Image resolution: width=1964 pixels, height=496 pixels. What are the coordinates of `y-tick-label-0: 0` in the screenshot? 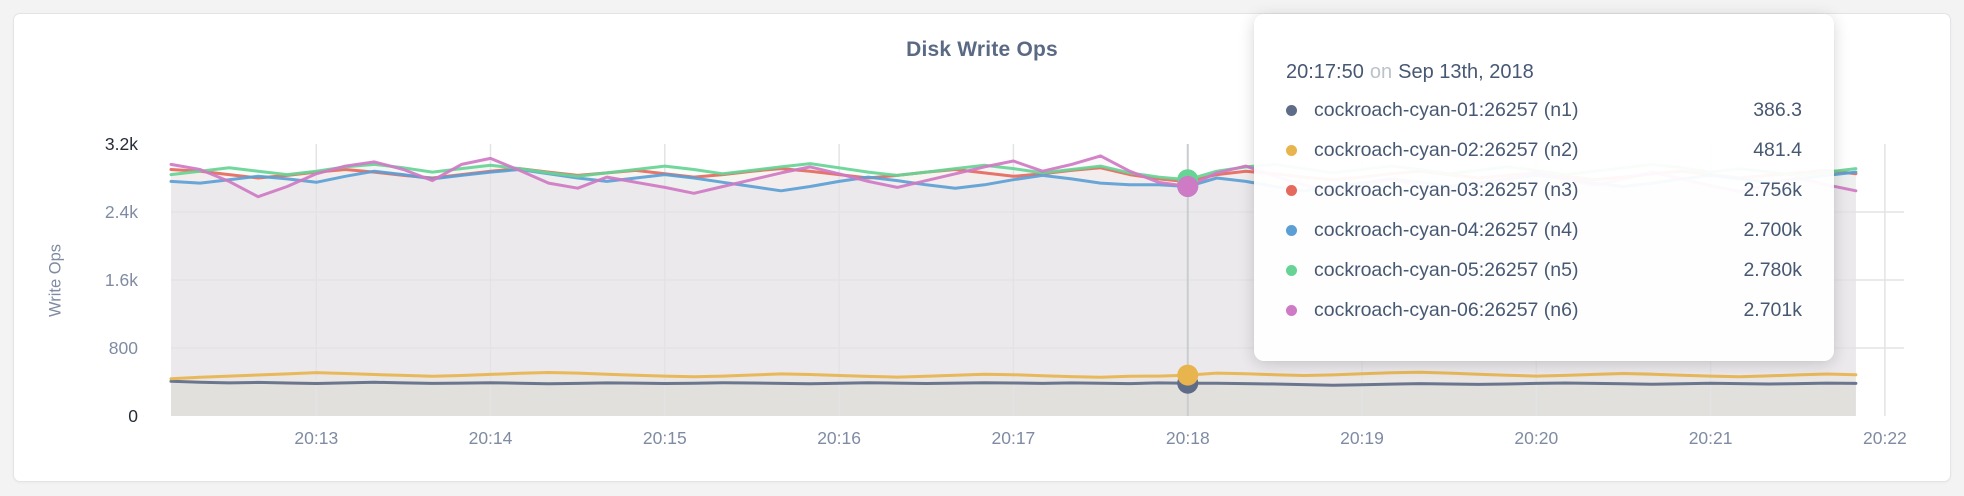 It's located at (133, 416).